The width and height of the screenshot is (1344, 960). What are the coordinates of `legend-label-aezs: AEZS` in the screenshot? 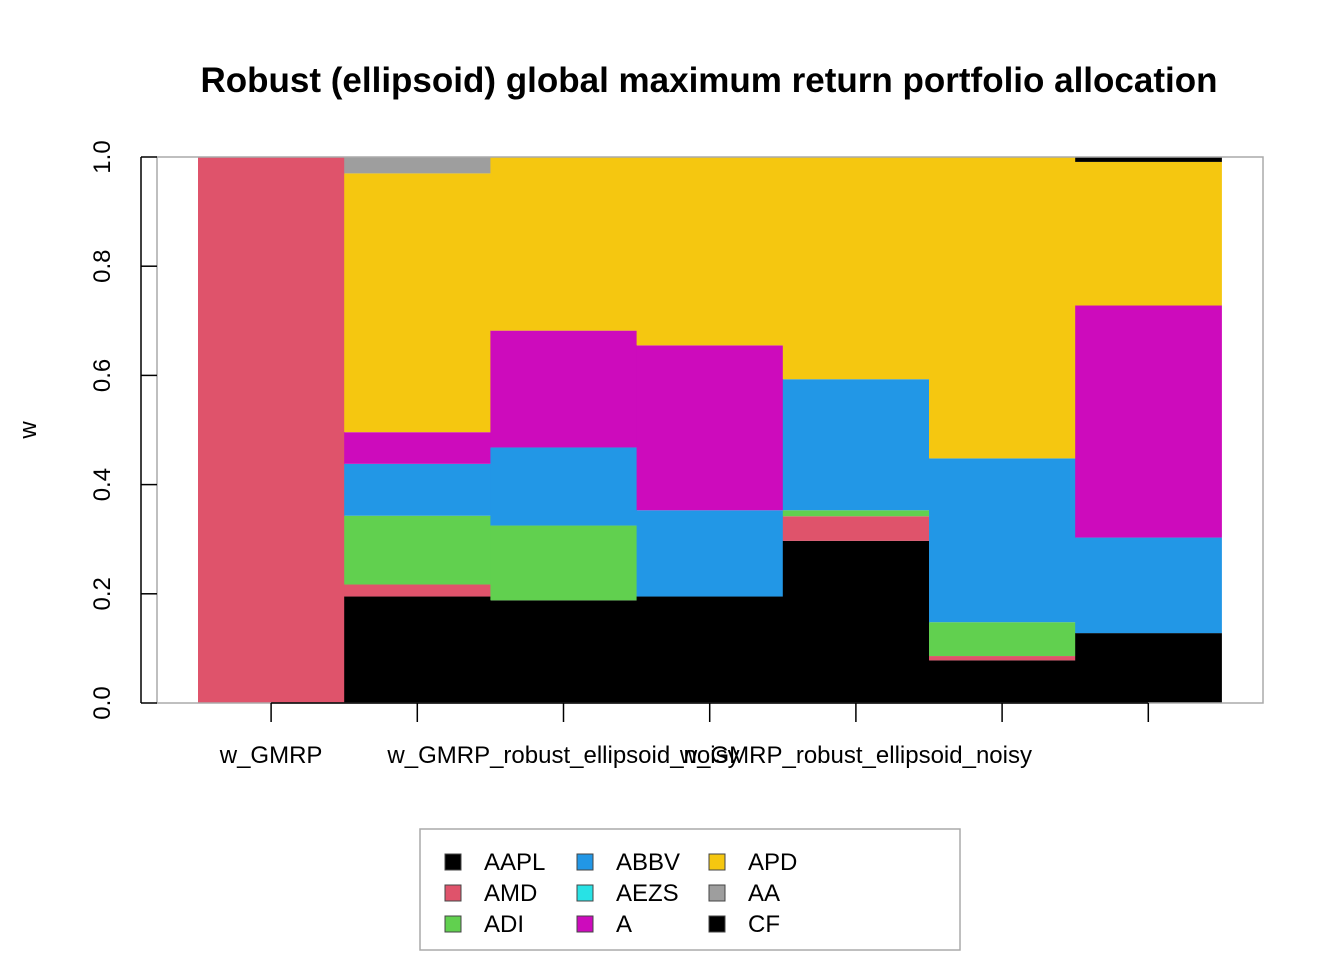 It's located at (647, 893).